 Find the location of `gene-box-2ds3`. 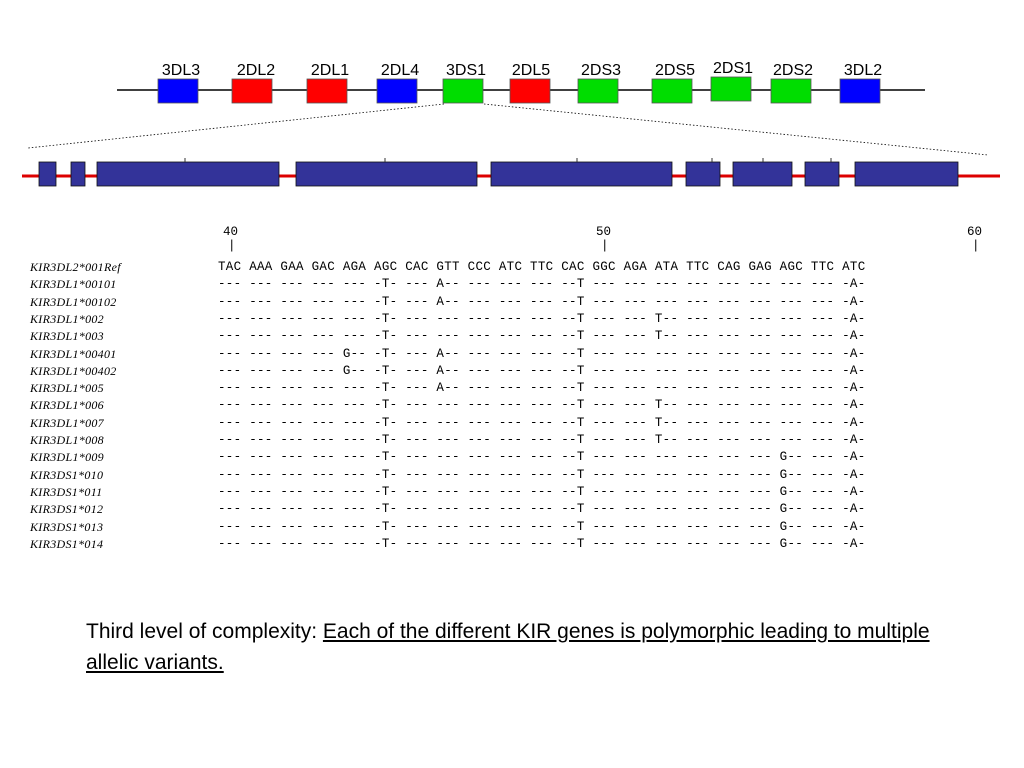

gene-box-2ds3 is located at coordinates (598, 91).